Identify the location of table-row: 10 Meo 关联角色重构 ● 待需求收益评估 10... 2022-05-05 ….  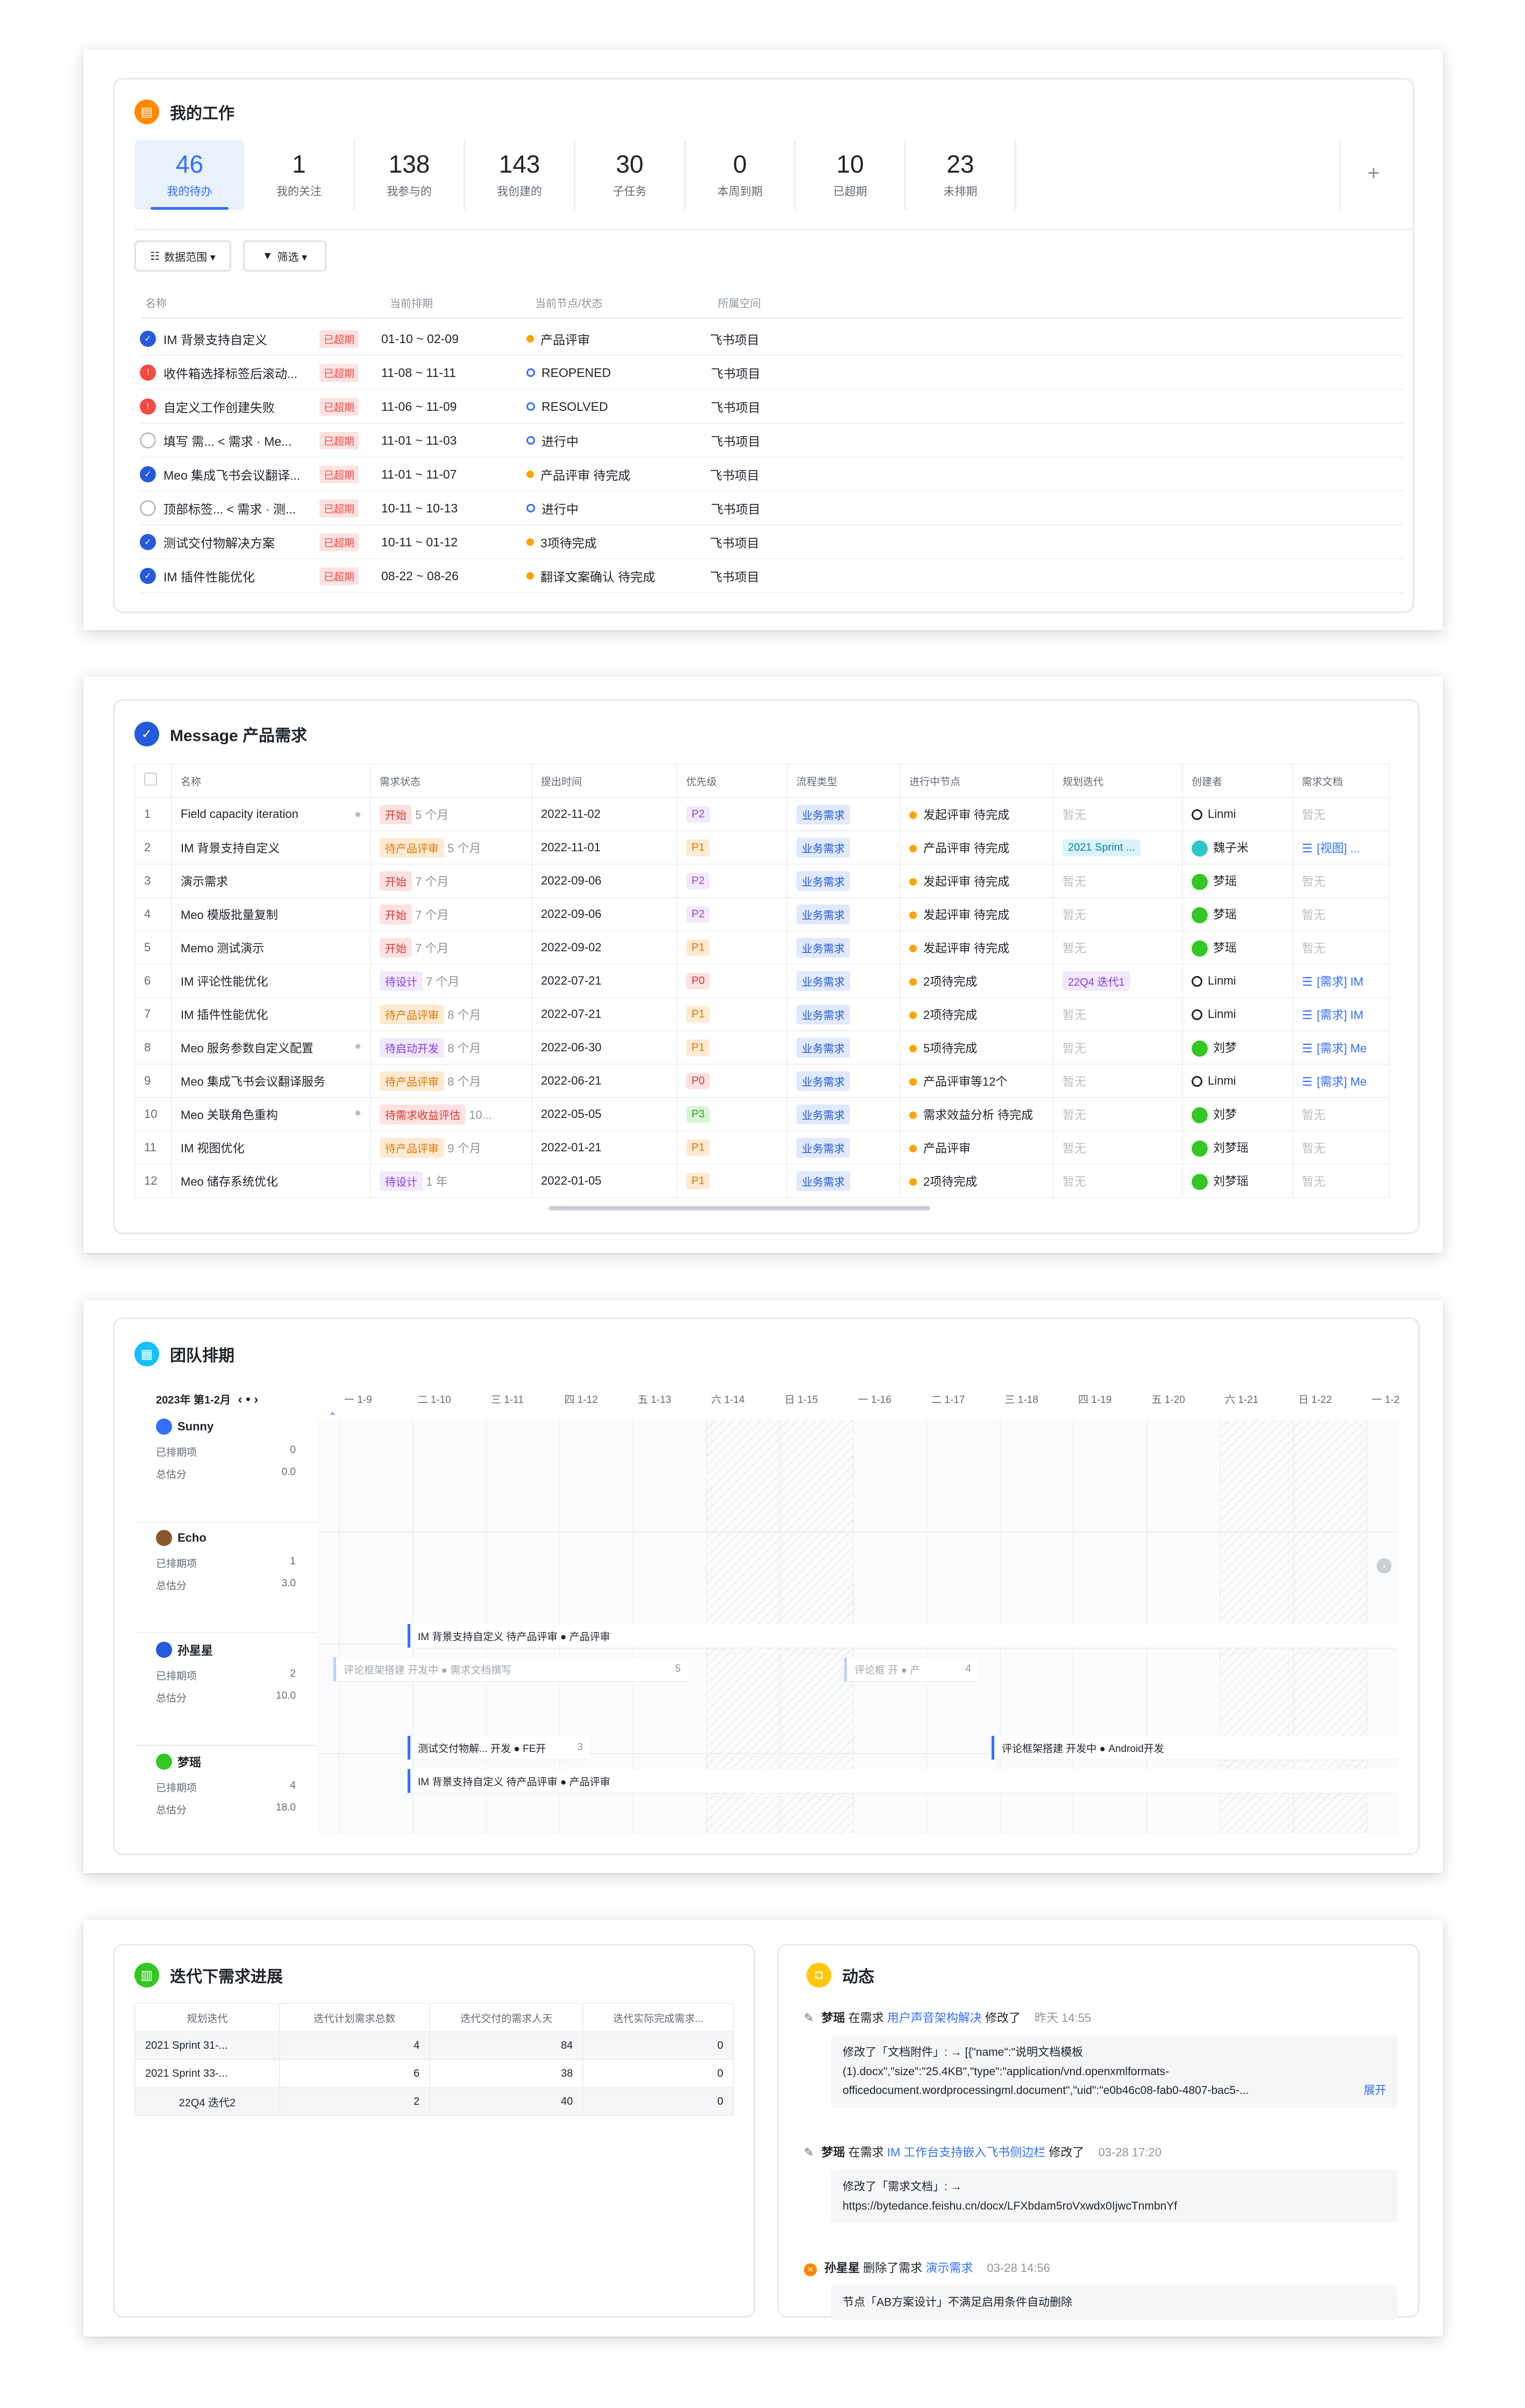
(762, 1114).